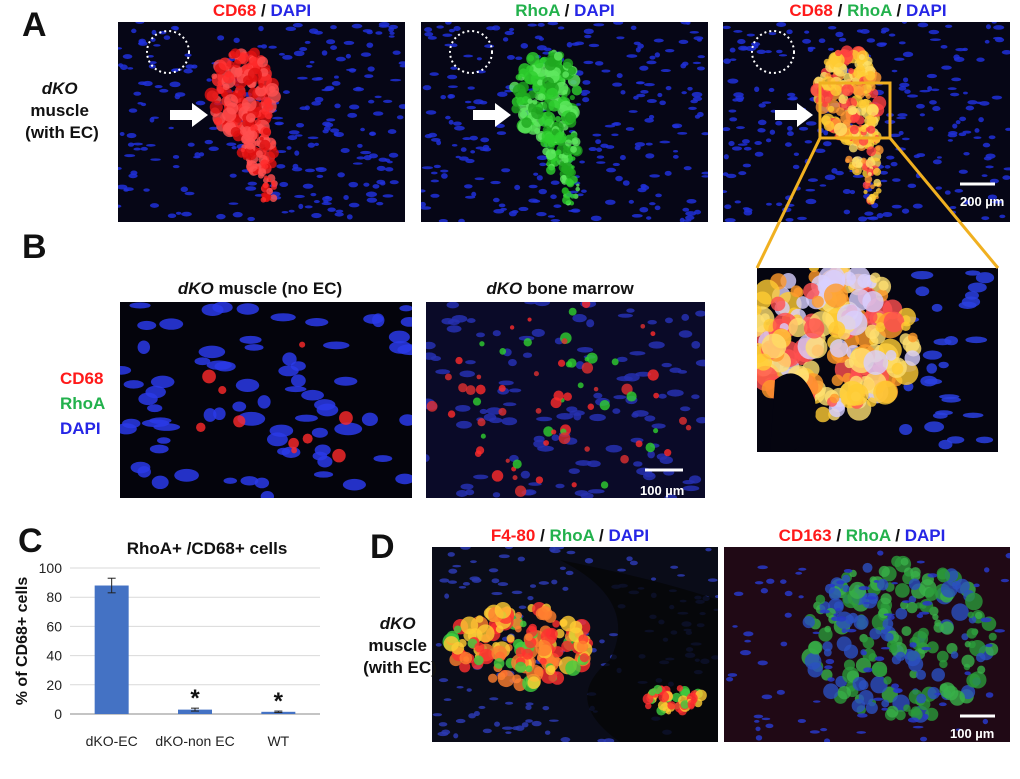  I want to click on arrow, so click(794, 115).